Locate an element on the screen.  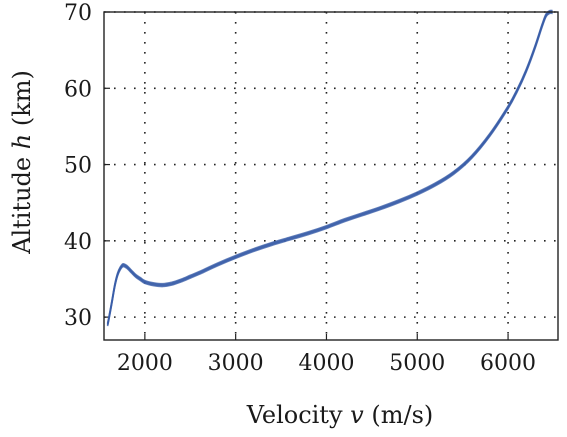
x-axis-label: Velocity v (m/s) is located at coordinates (340, 415).